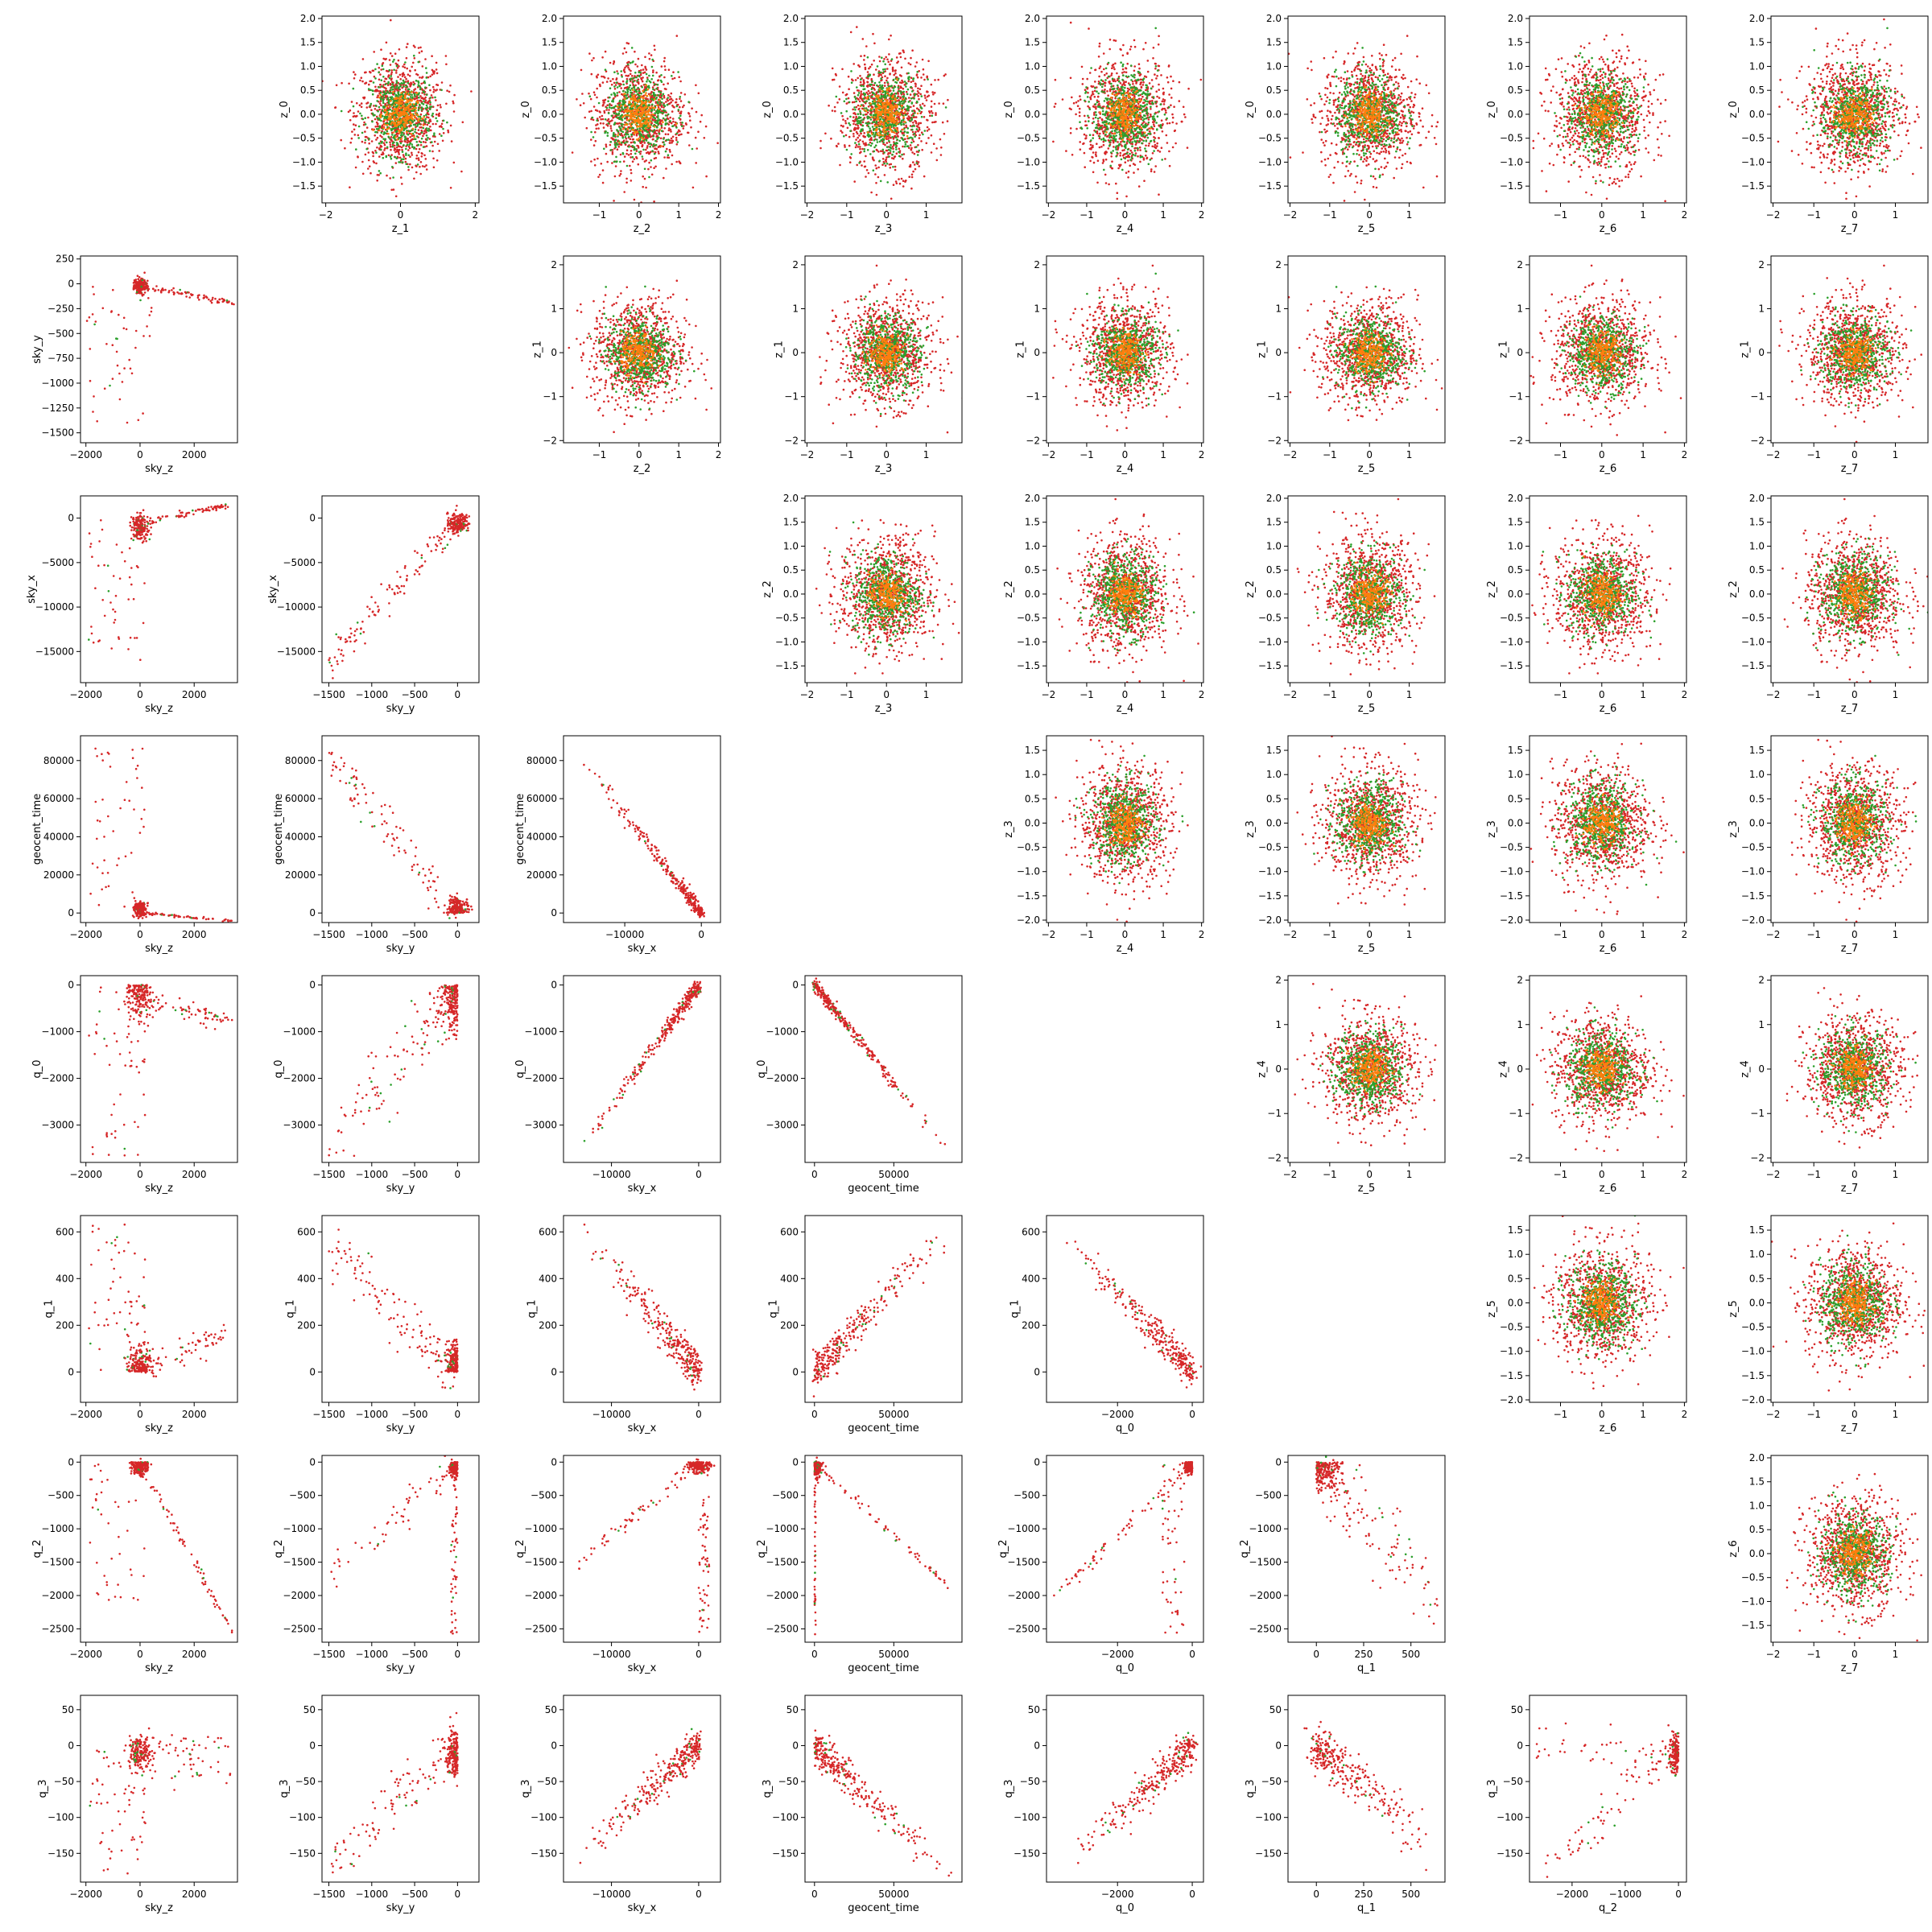 This screenshot has width=1932, height=1932. I want to click on scatter-points, so click(397, 108).